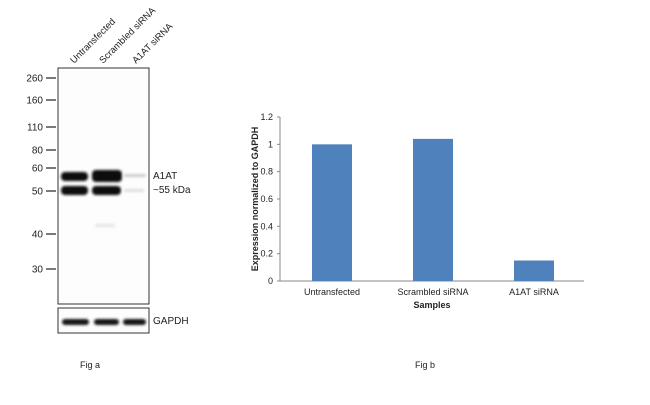 The width and height of the screenshot is (650, 405). I want to click on gapdh-band-lane1, so click(75, 322).